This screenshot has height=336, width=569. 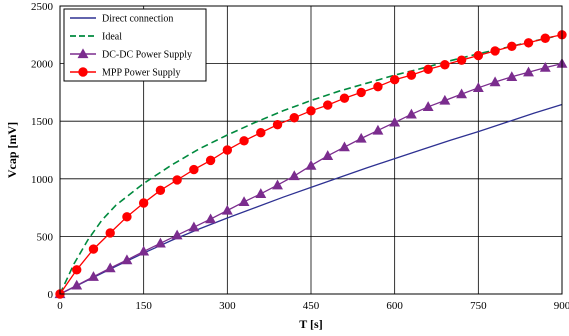 What do you see at coordinates (137, 19) in the screenshot?
I see `legend-label: Direct connection` at bounding box center [137, 19].